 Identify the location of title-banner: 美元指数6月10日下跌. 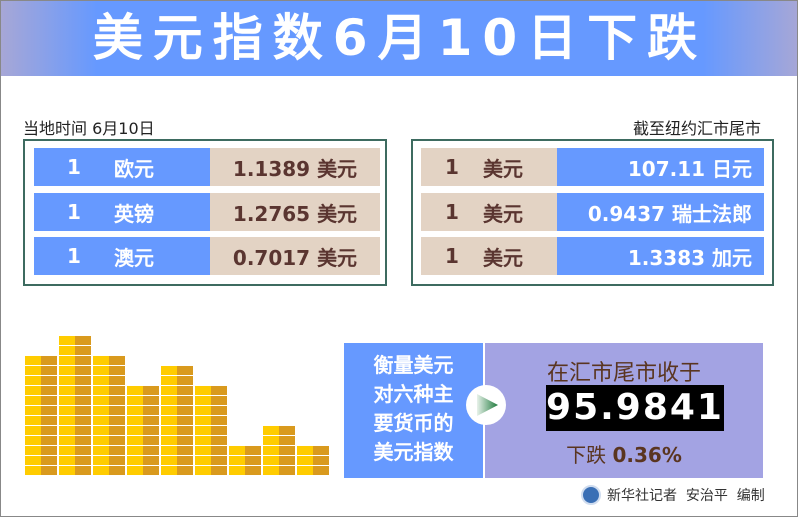
(399, 38).